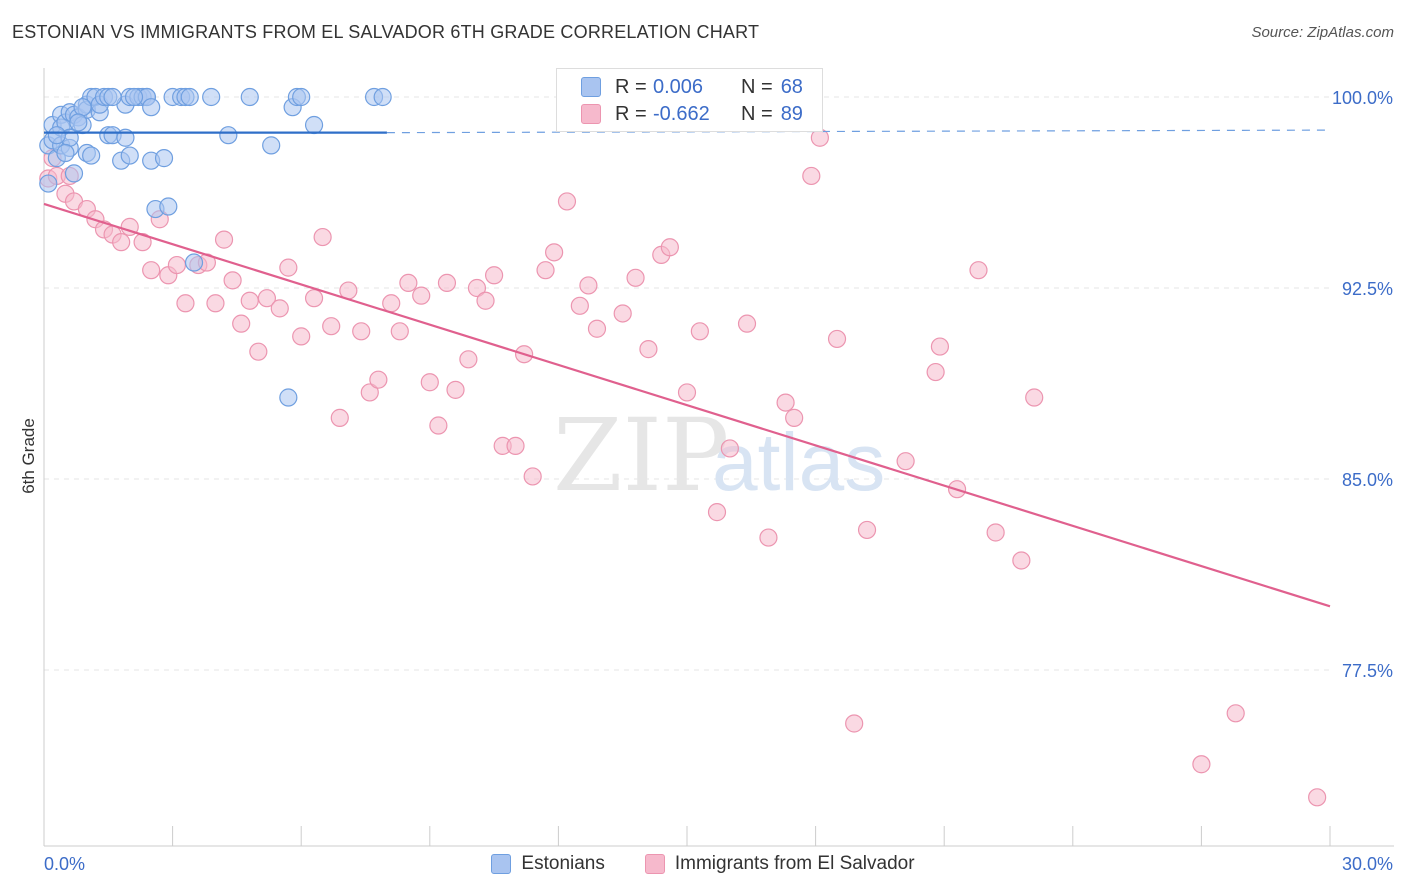 This screenshot has height=892, width=1406. What do you see at coordinates (64, 864) in the screenshot?
I see `x-tick-label: 0.0%` at bounding box center [64, 864].